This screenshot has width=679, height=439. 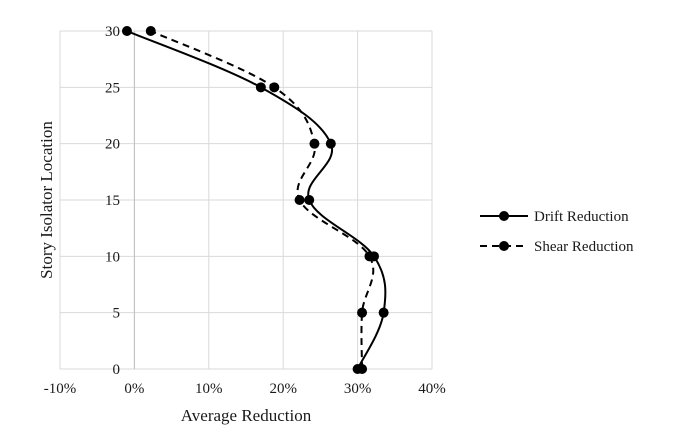 What do you see at coordinates (112, 88) in the screenshot?
I see `y-tick-label: 25` at bounding box center [112, 88].